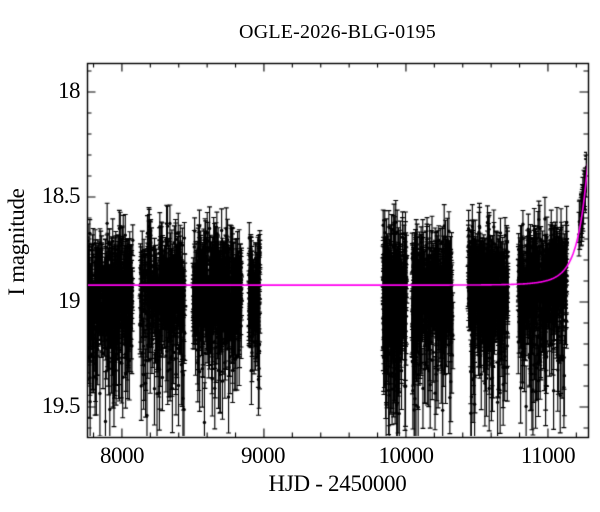 The width and height of the screenshot is (600, 512). Describe the element at coordinates (406, 455) in the screenshot. I see `x-tick-label-10000: 10000` at that location.